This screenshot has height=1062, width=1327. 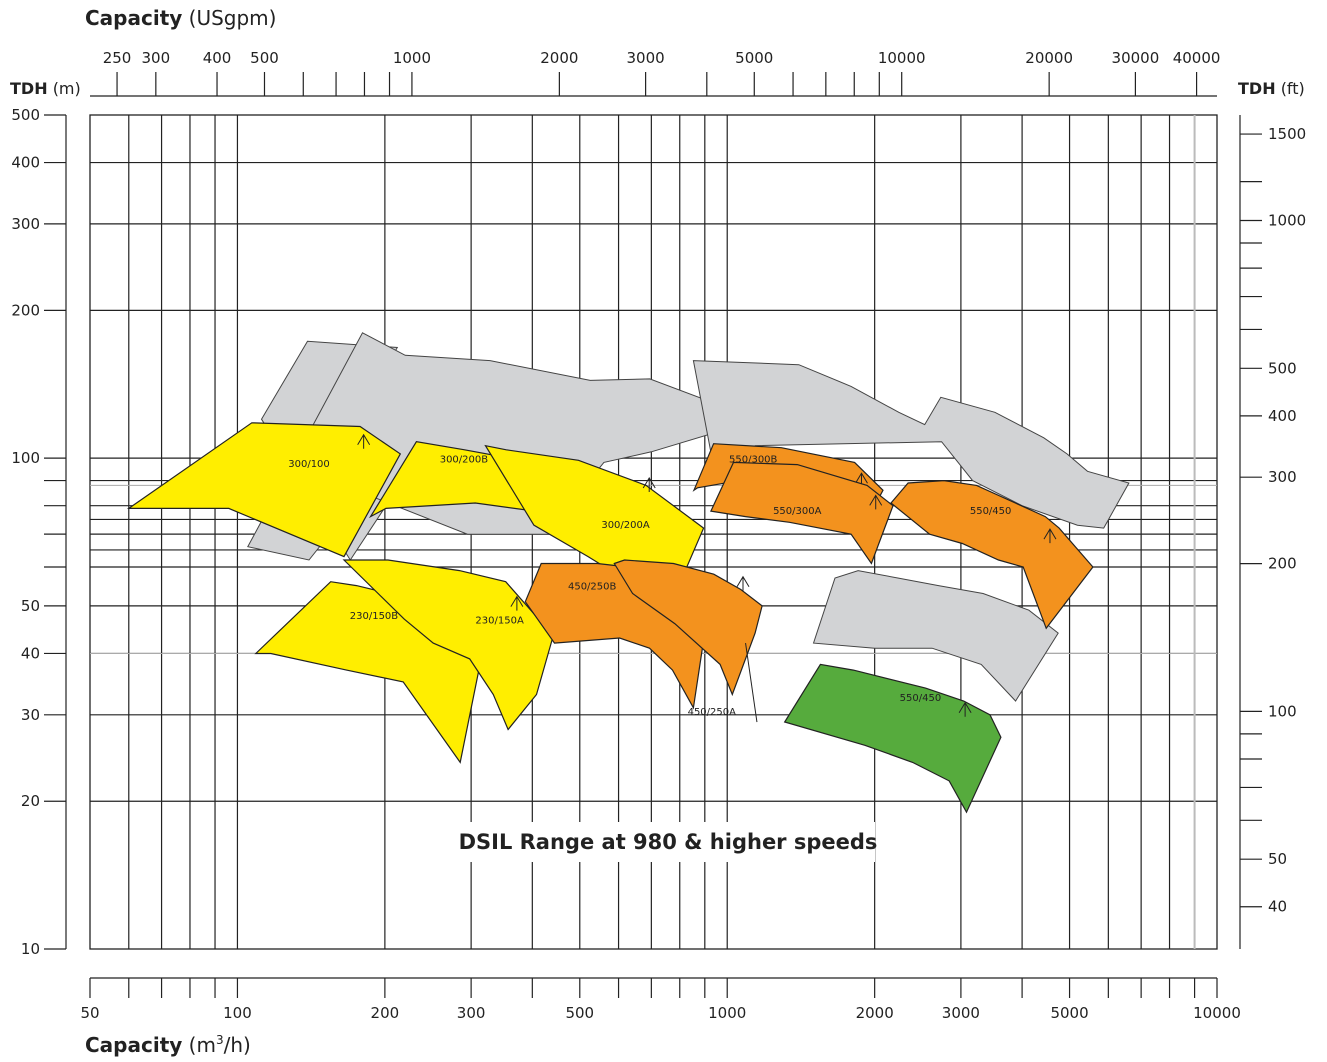 What do you see at coordinates (25, 163) in the screenshot?
I see `left-axis-tick-label: 400` at bounding box center [25, 163].